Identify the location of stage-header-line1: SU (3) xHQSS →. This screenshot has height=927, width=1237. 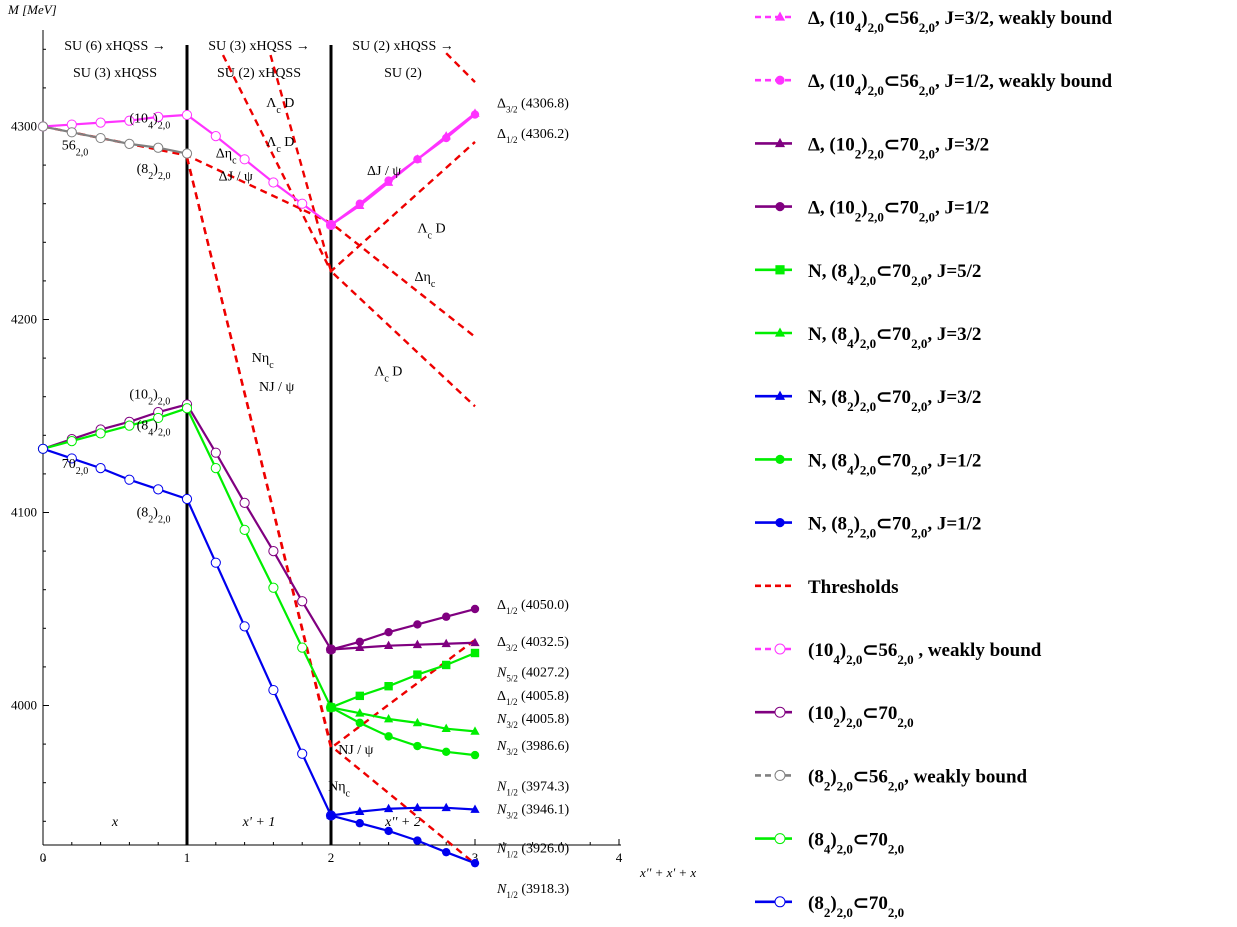
(259, 46).